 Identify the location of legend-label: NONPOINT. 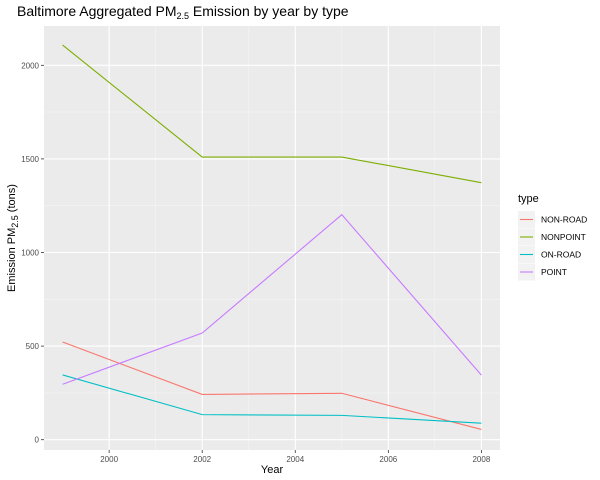
(563, 237).